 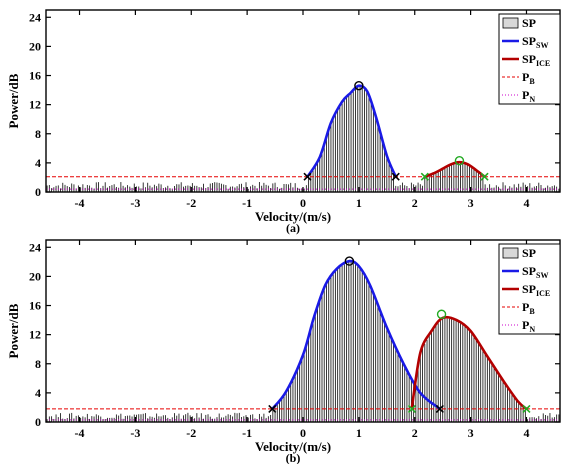 What do you see at coordinates (293, 457) in the screenshot?
I see `panel-label: (b)` at bounding box center [293, 457].